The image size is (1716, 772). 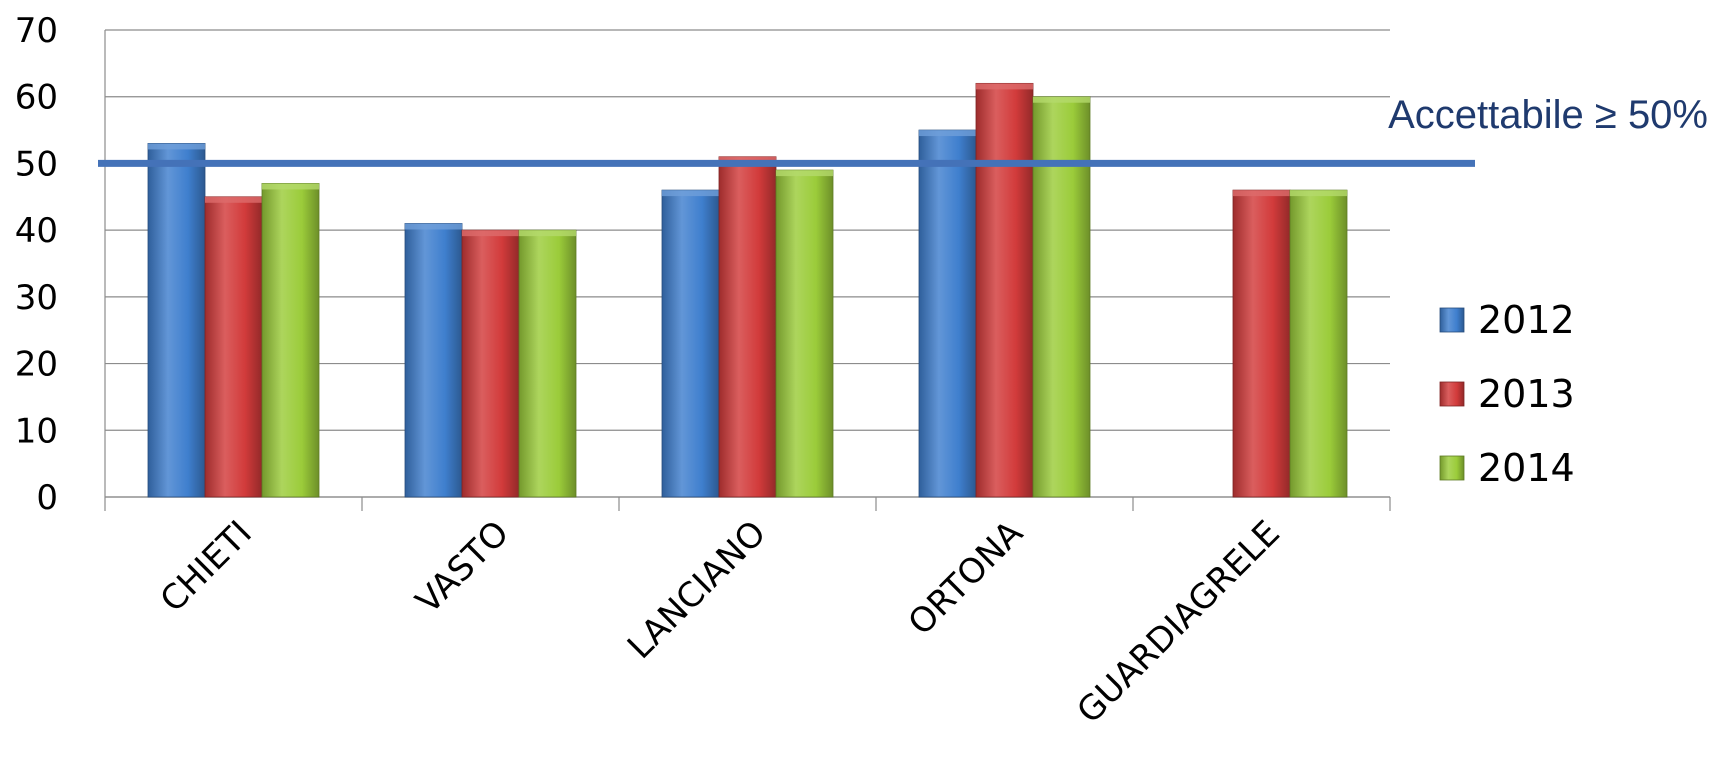 What do you see at coordinates (36, 431) in the screenshot?
I see `y-tick-label: 10` at bounding box center [36, 431].